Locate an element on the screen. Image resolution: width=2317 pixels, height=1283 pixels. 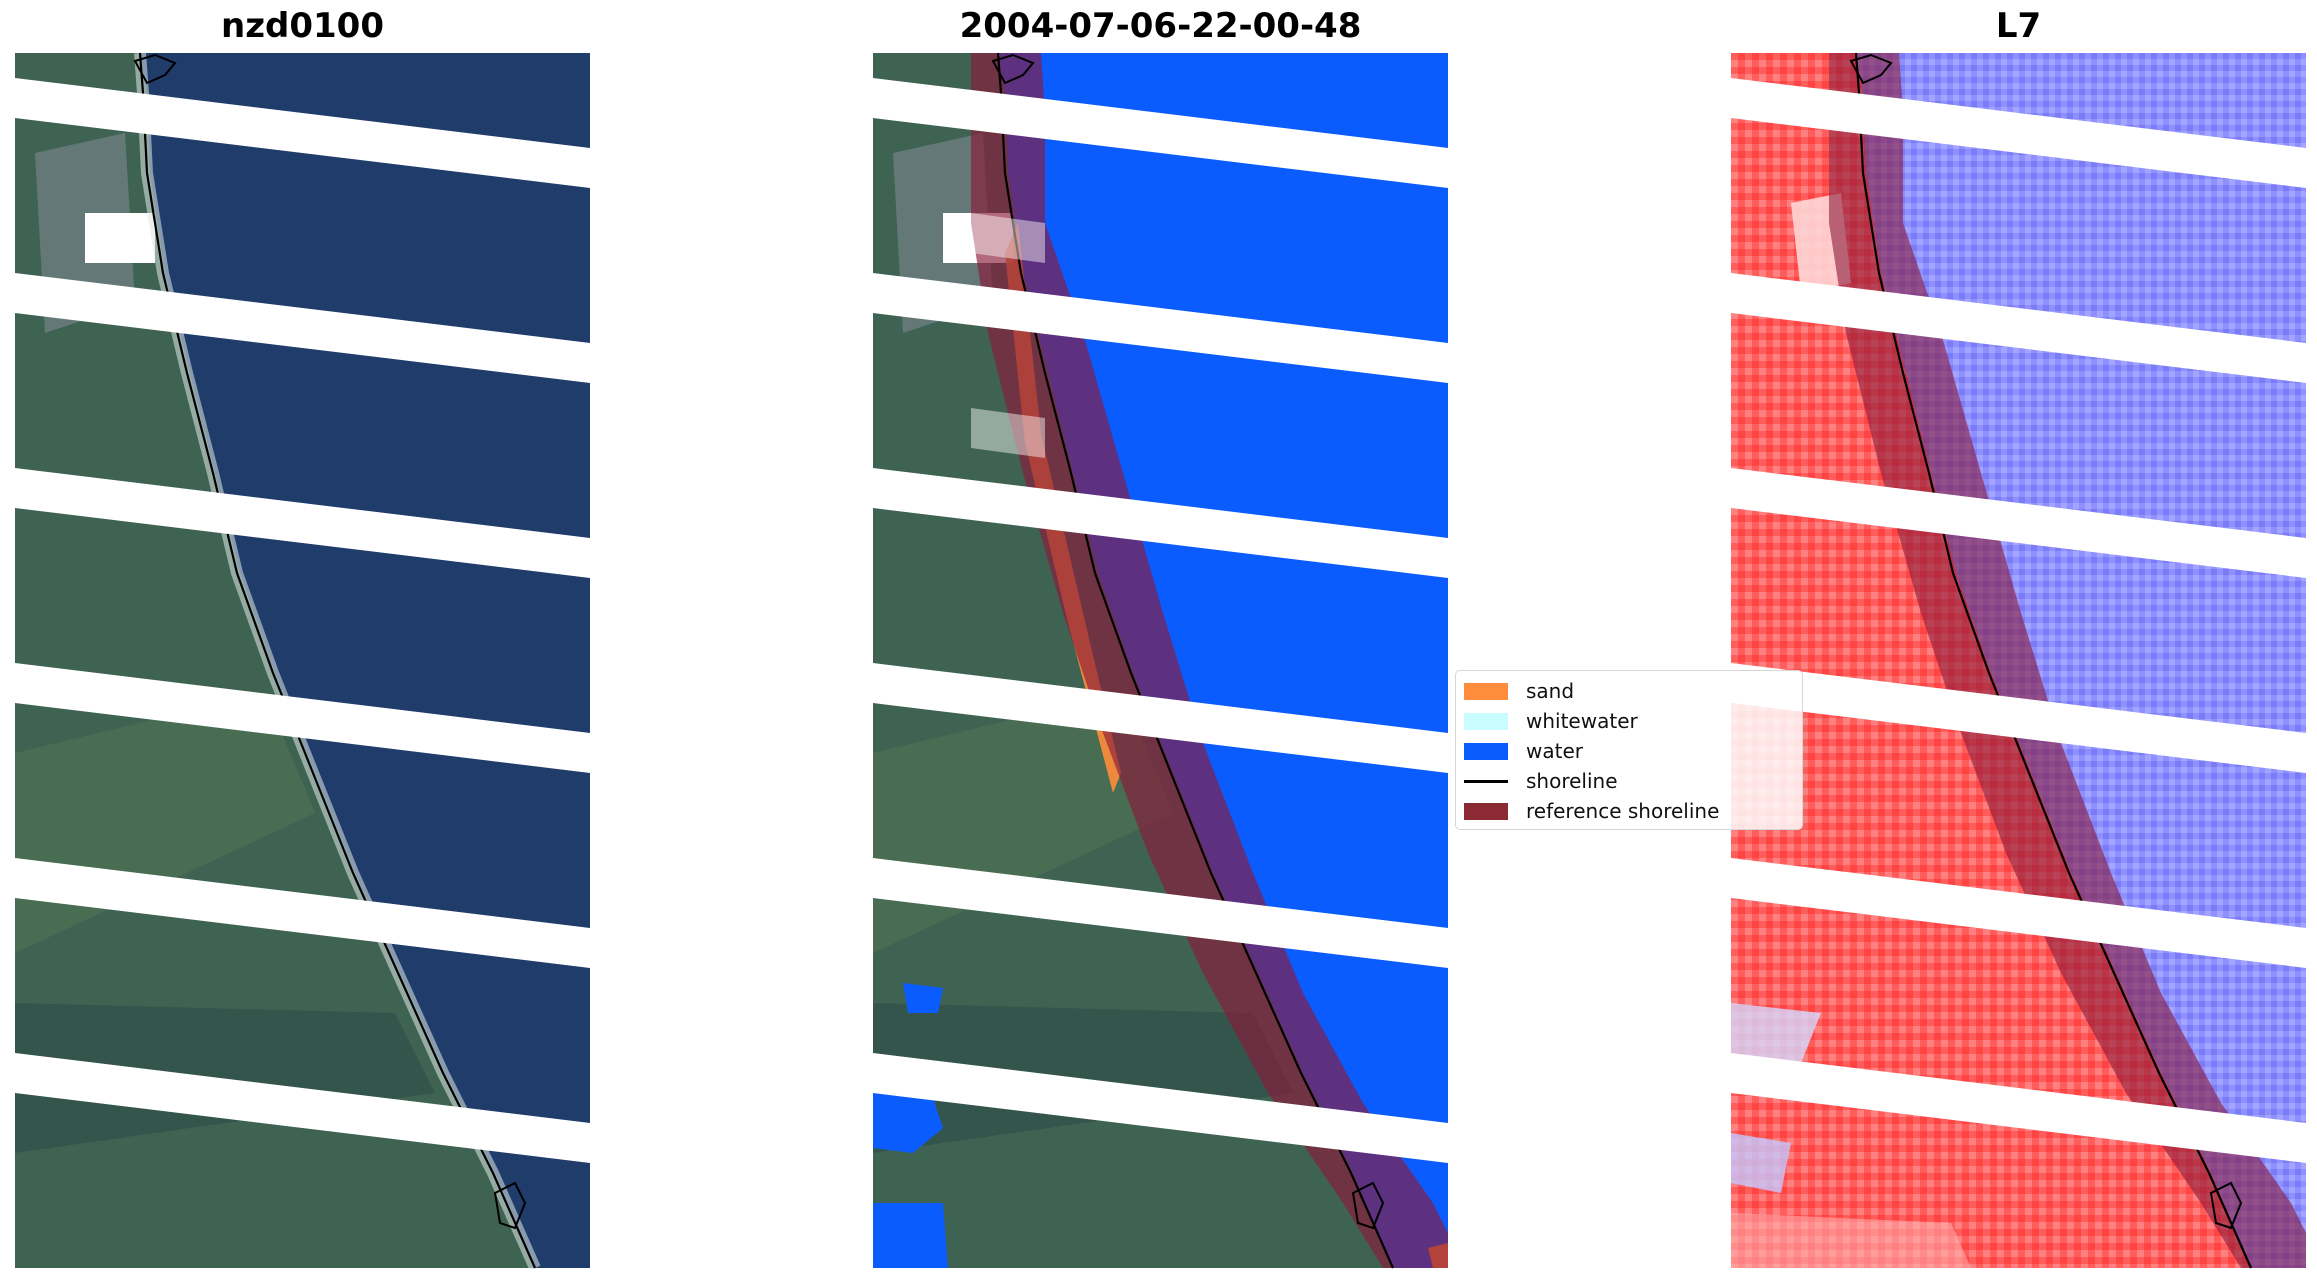
legend-label-shoreline: shoreline is located at coordinates (1572, 781).